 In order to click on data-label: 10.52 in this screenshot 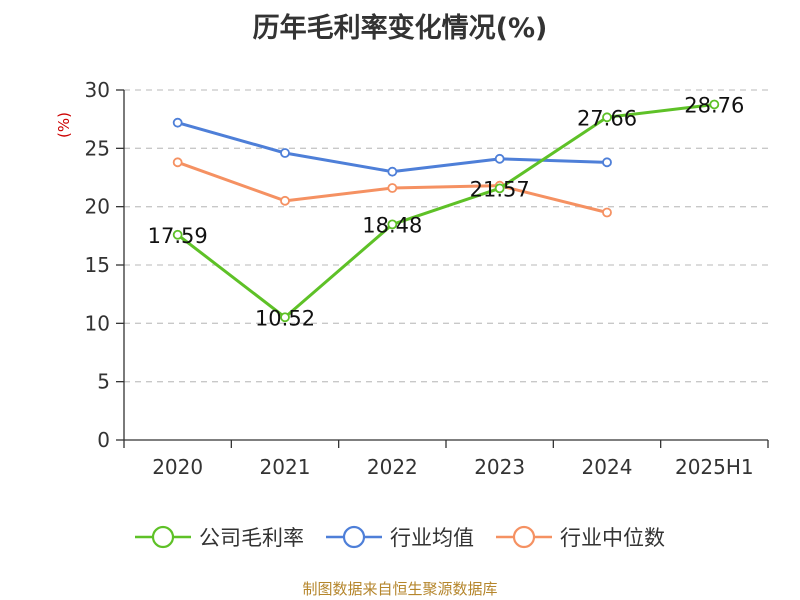, I will do `click(285, 318)`.